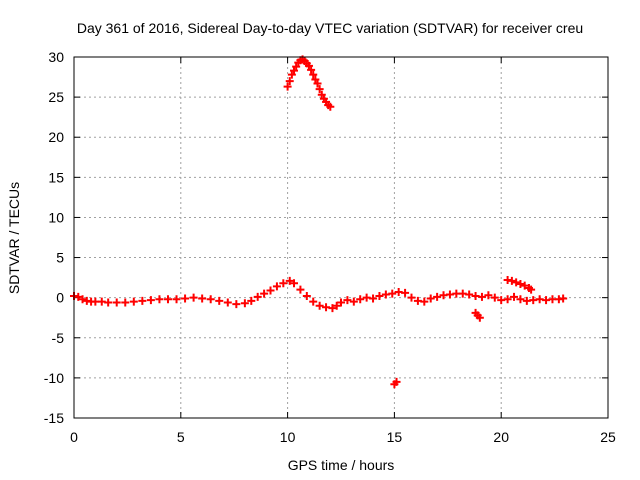  I want to click on y-tick-label: 25, so click(56, 97).